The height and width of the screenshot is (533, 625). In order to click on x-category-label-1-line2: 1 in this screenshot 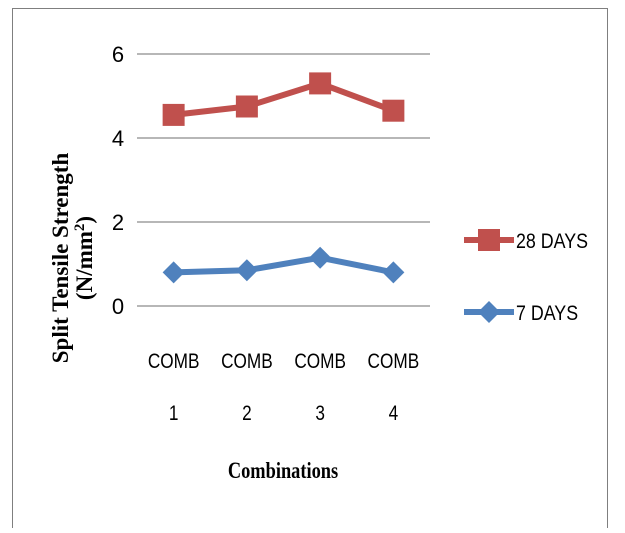, I will do `click(174, 414)`.